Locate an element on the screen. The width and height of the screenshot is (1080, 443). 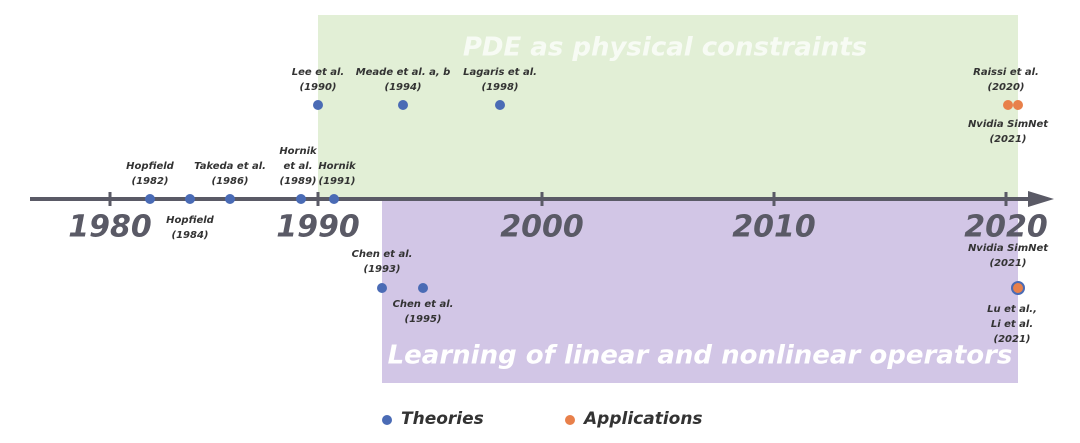
event-label: (1994) is located at coordinates (403, 87).